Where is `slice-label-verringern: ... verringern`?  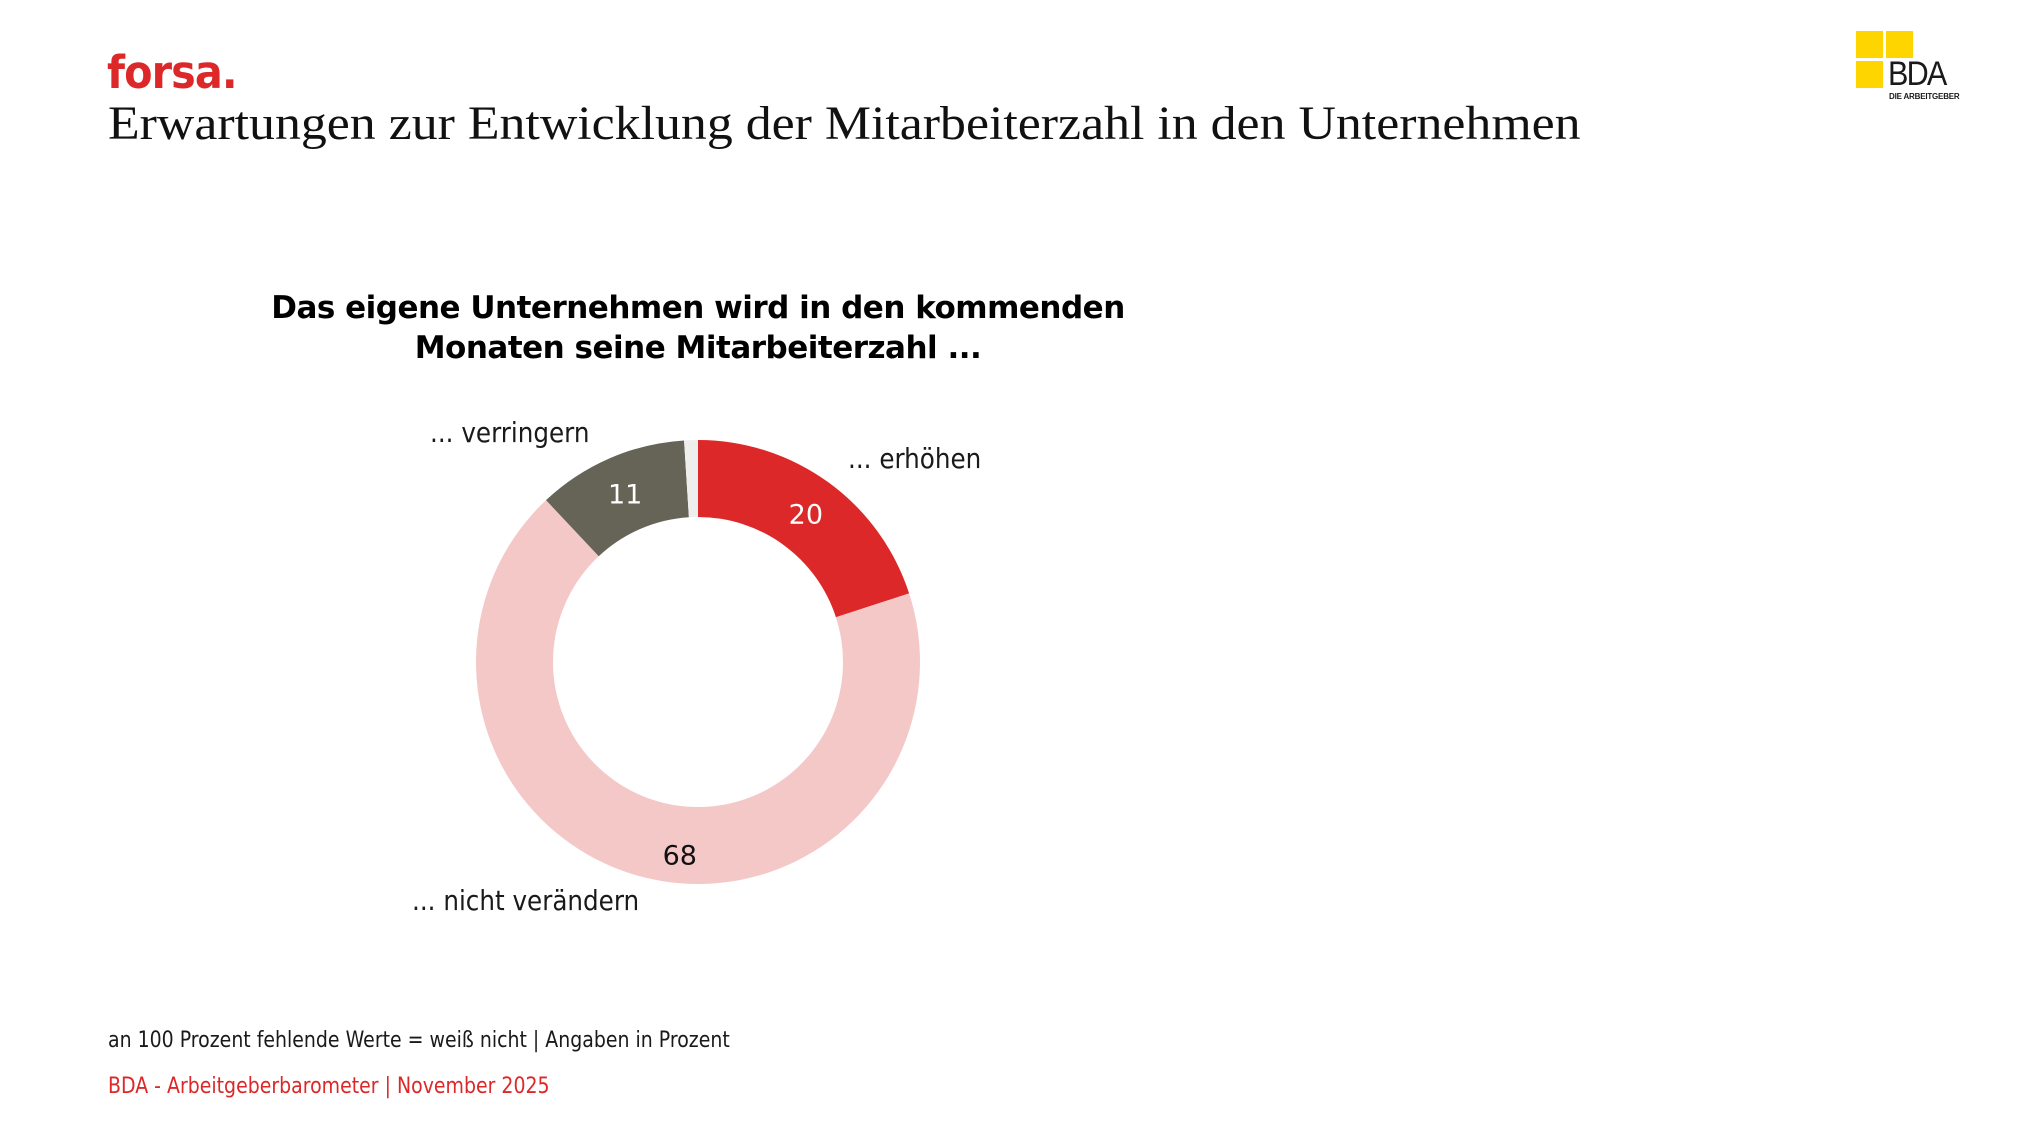
slice-label-verringern: ... verringern is located at coordinates (510, 432).